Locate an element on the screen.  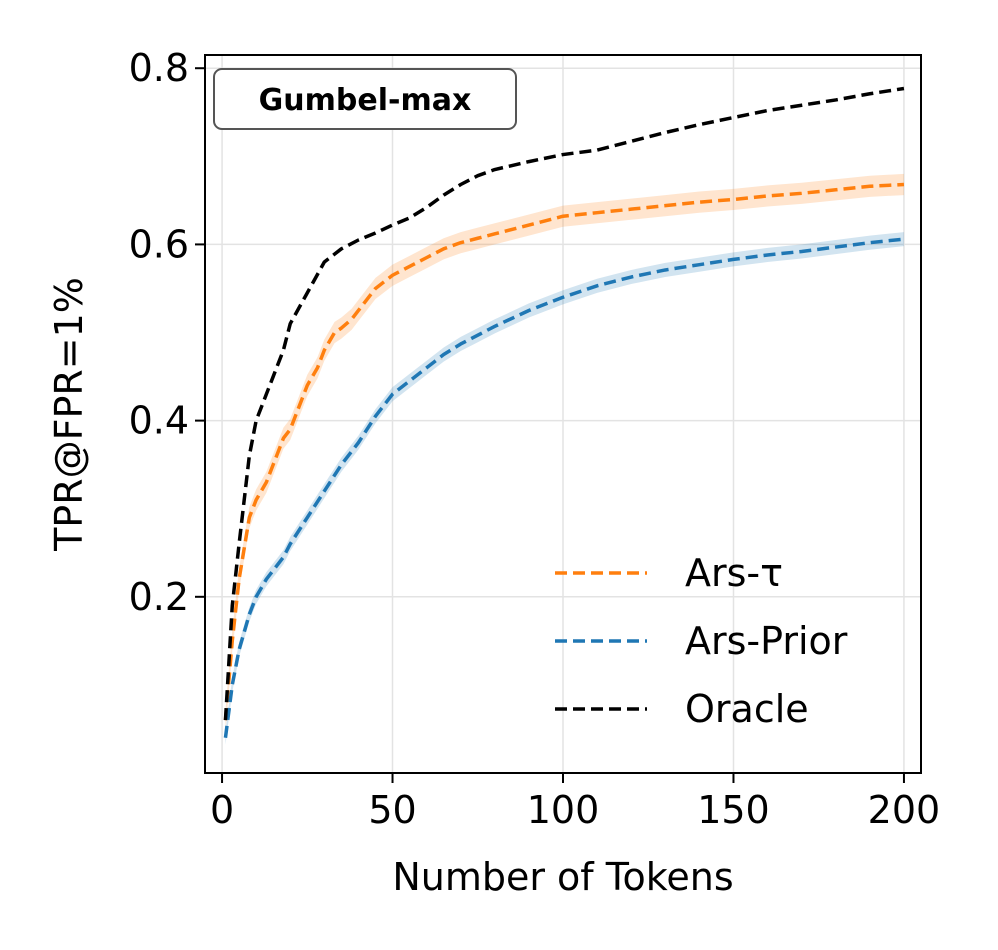
chart-title: Gumbel-max is located at coordinates (365, 100).